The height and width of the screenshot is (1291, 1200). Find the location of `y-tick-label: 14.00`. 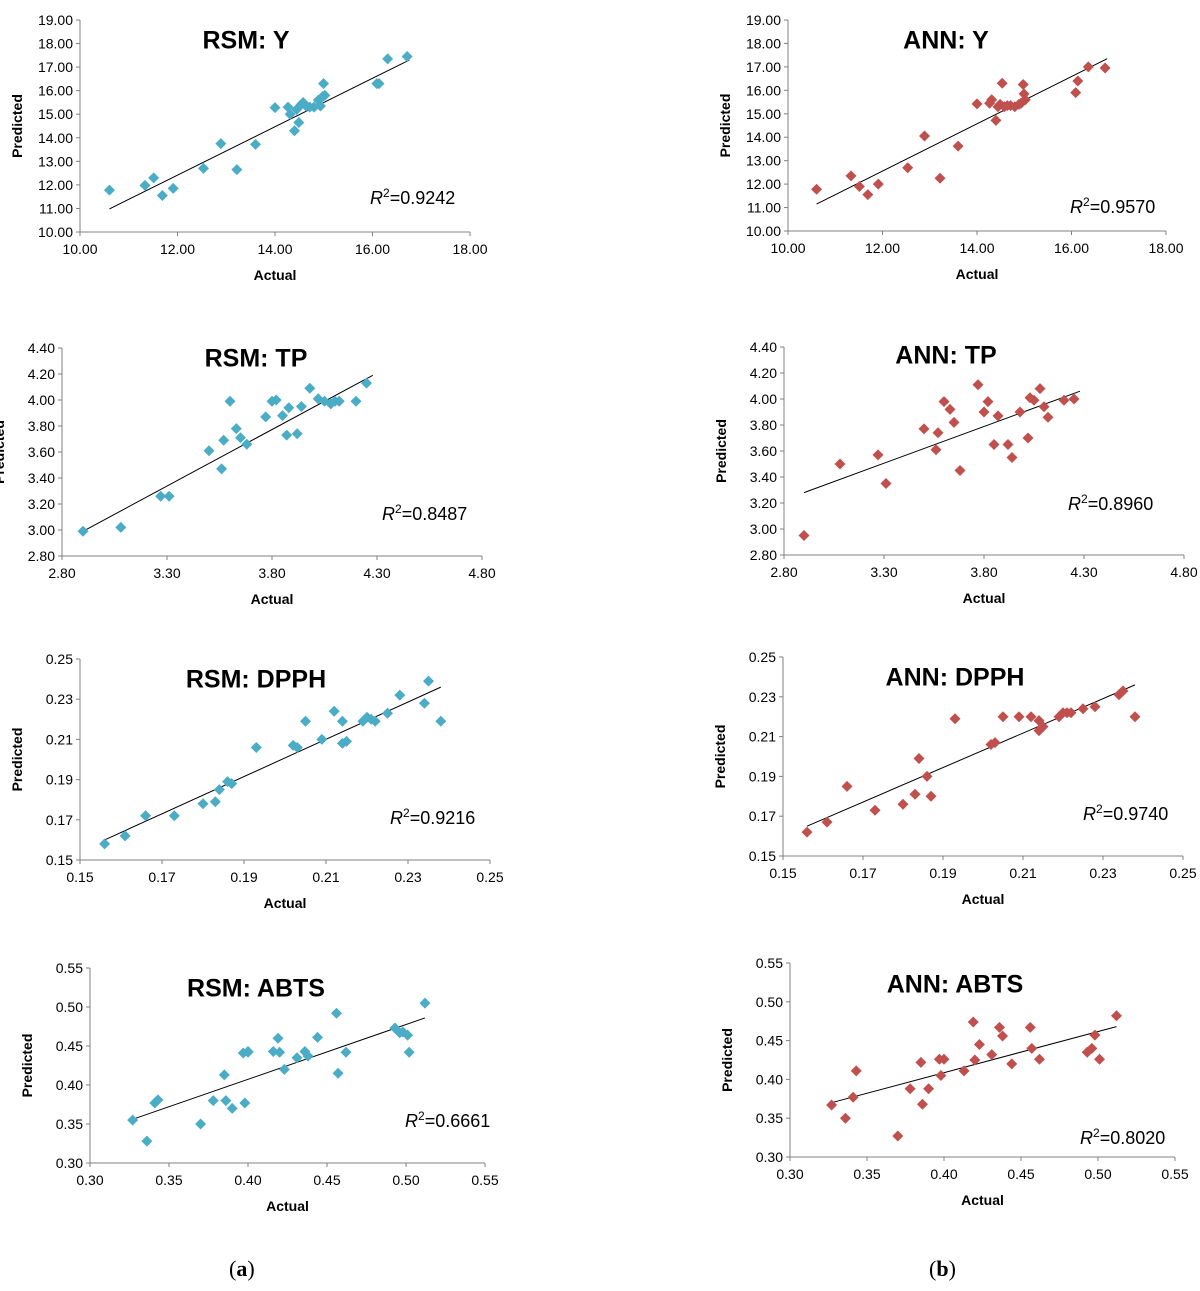

y-tick-label: 14.00 is located at coordinates (55, 138).